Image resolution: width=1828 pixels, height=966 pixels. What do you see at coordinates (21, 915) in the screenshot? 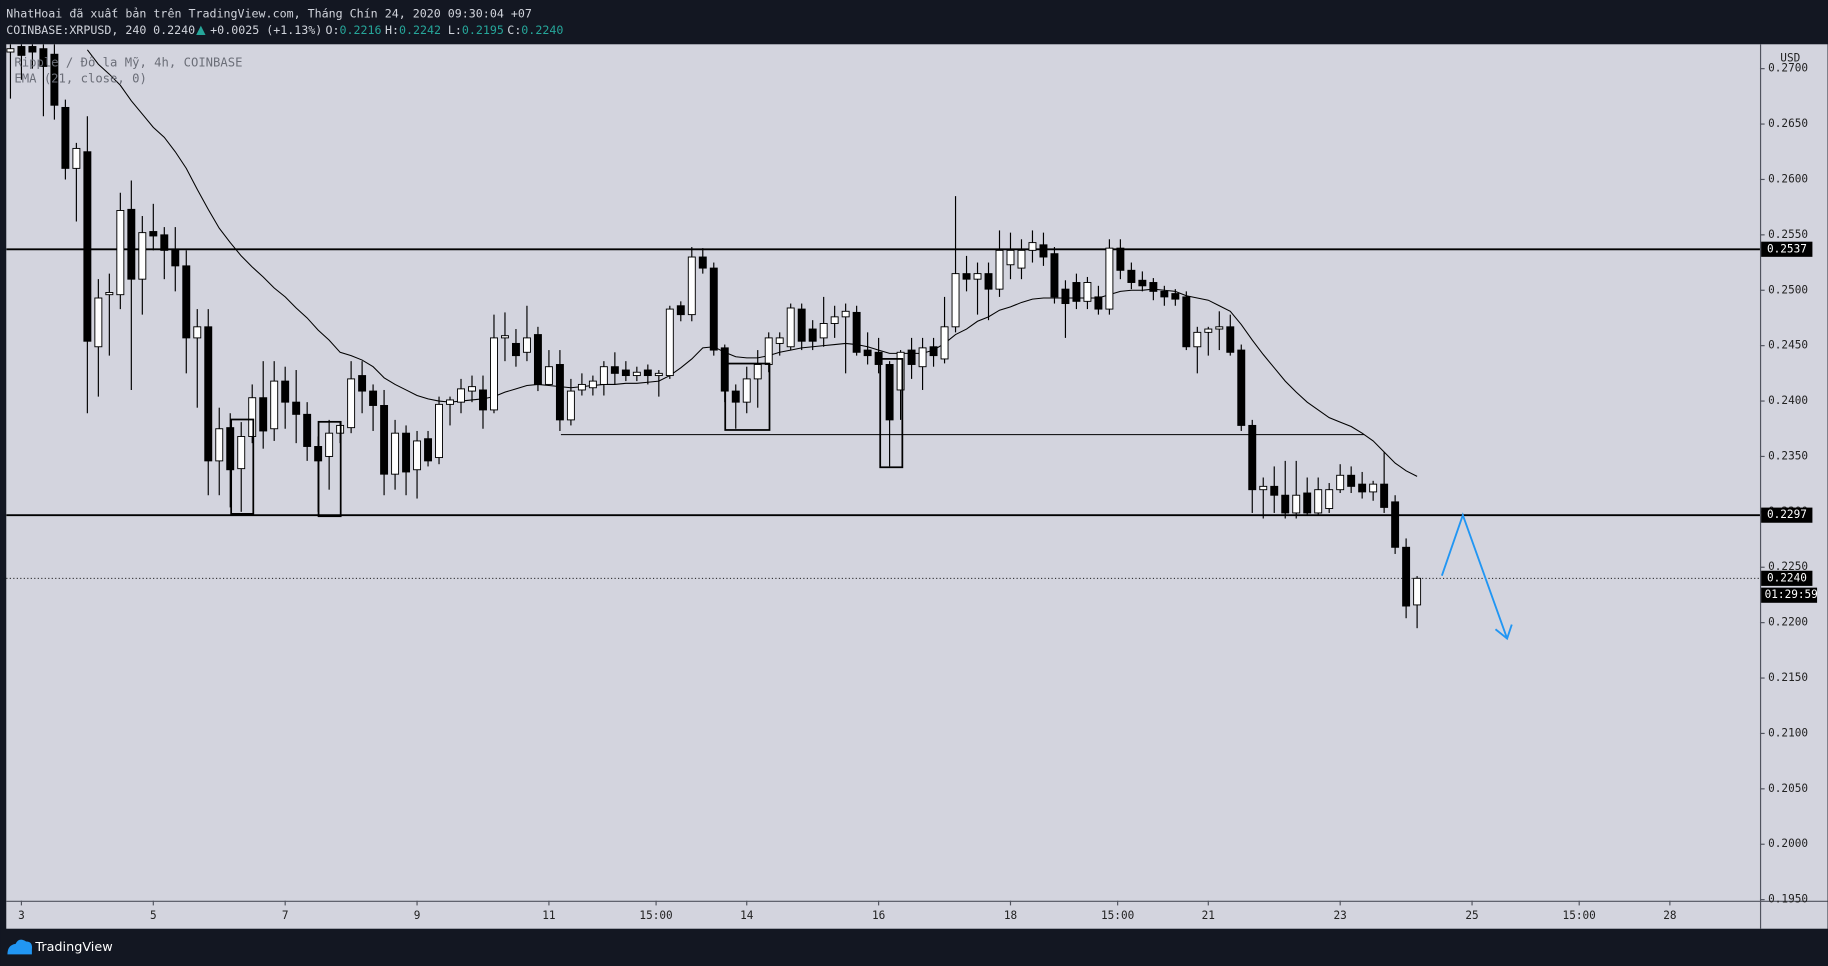
I see `x-tick-label: 3` at bounding box center [21, 915].